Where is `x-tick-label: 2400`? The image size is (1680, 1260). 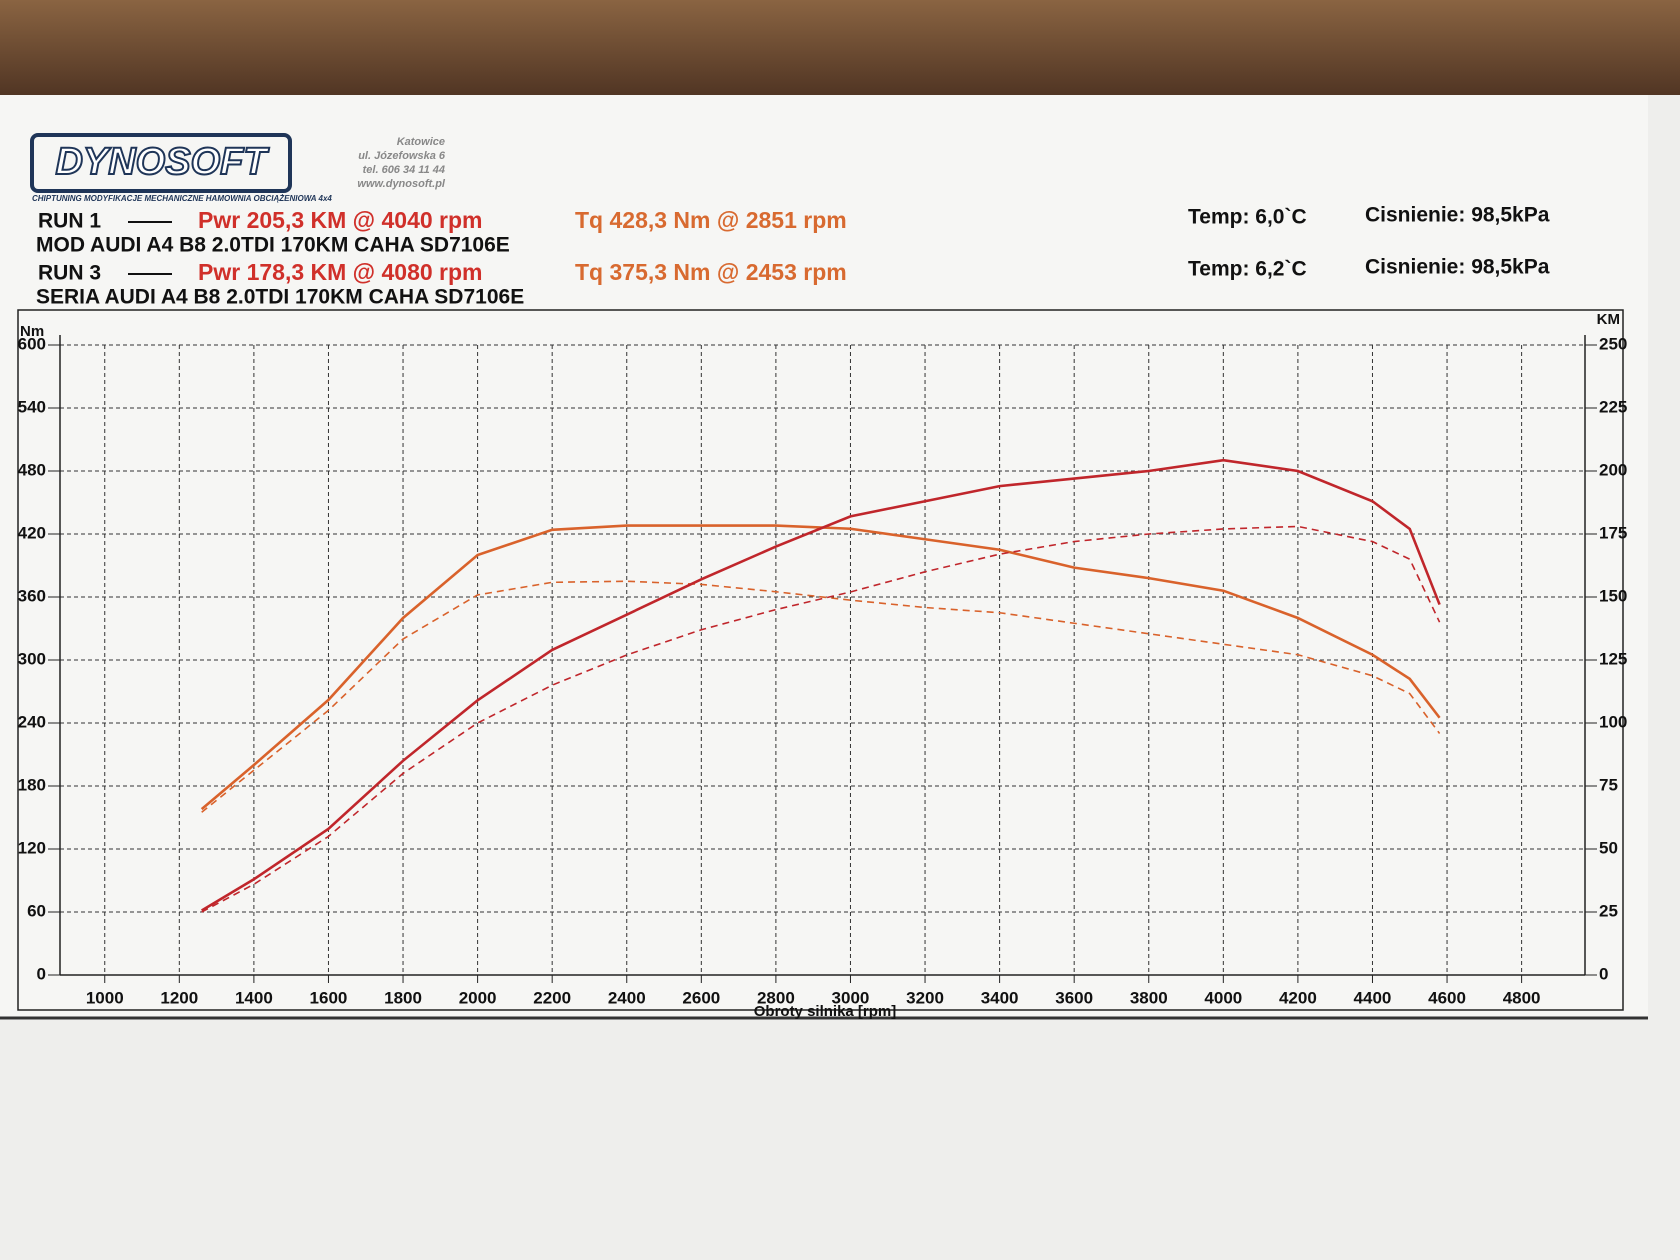 x-tick-label: 2400 is located at coordinates (627, 997).